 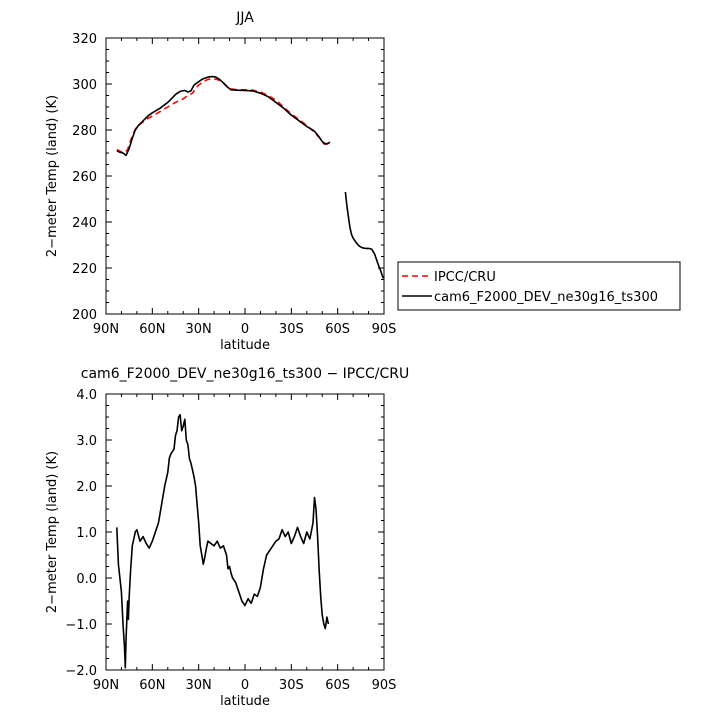 I want to click on chart-title: cam6_F2000_DEV_ne30g16_ts300 − IPCC/CRU, so click(x=245, y=374).